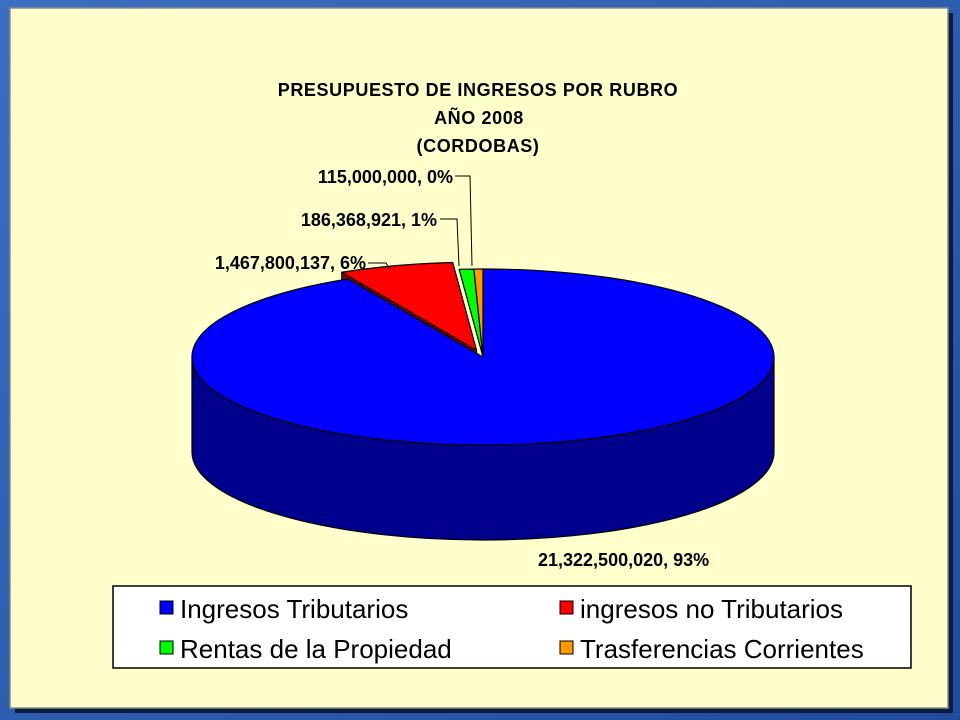 The height and width of the screenshot is (720, 960). Describe the element at coordinates (166, 647) in the screenshot. I see `legend-swatch-rentas-de-la-propiedad` at that location.